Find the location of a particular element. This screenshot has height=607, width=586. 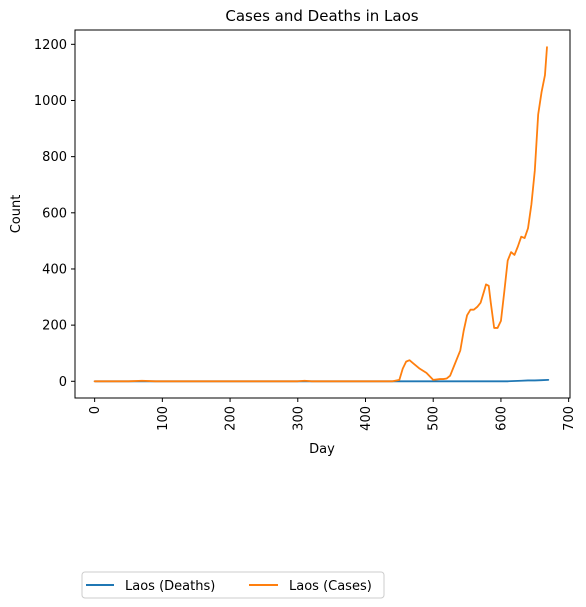

x-tick-label: 600 is located at coordinates (501, 418).